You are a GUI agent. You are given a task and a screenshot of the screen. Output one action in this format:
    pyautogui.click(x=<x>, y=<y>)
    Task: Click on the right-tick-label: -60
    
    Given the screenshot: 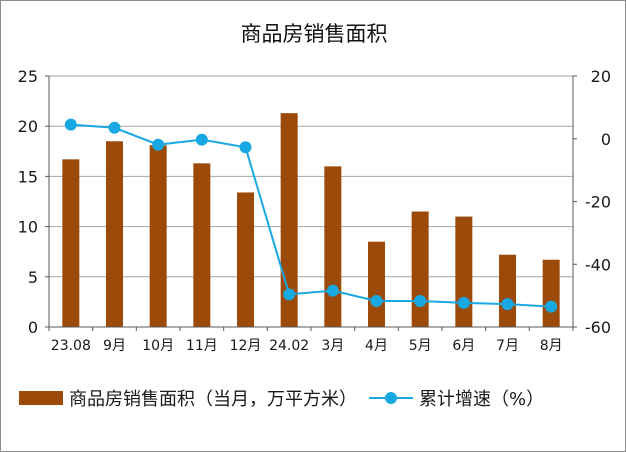 What is the action you would take?
    pyautogui.click(x=598, y=327)
    